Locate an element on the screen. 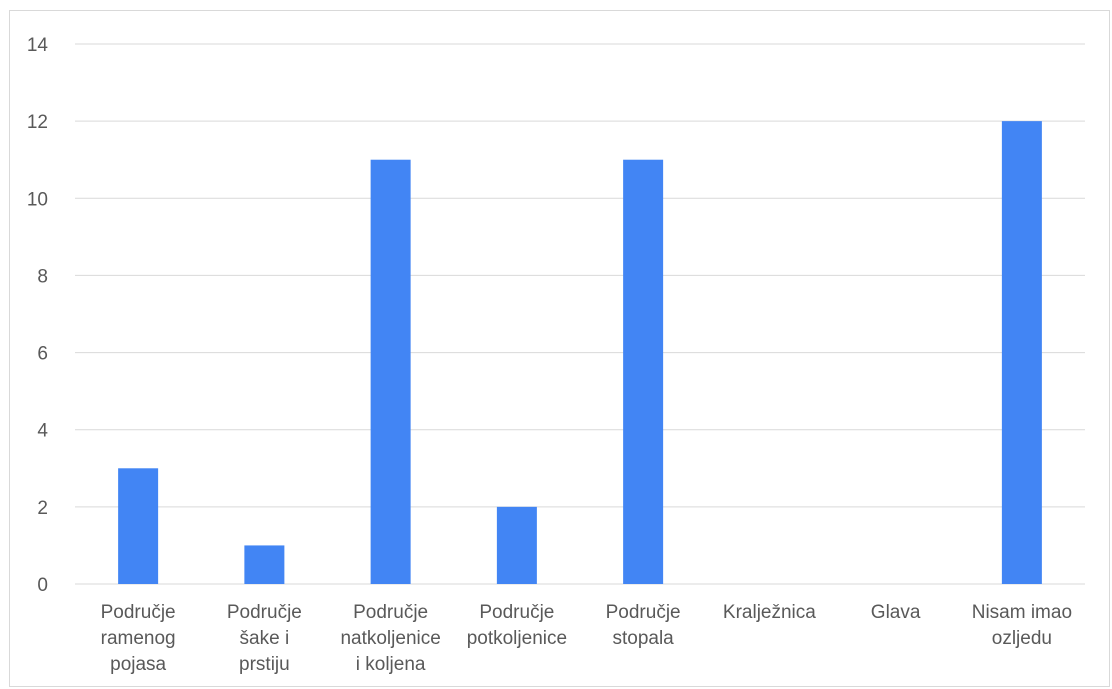 The image size is (1112, 689). x-category-label-line: ramenog is located at coordinates (138, 638).